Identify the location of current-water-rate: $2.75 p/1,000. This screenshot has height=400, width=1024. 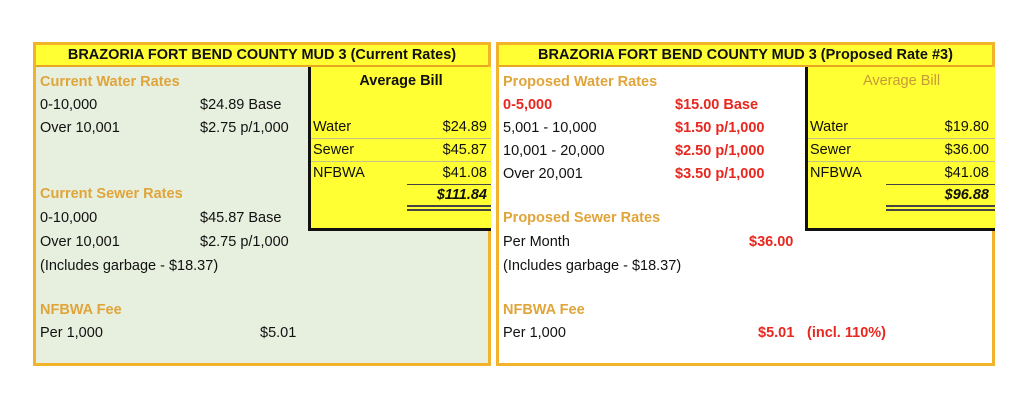
(244, 128).